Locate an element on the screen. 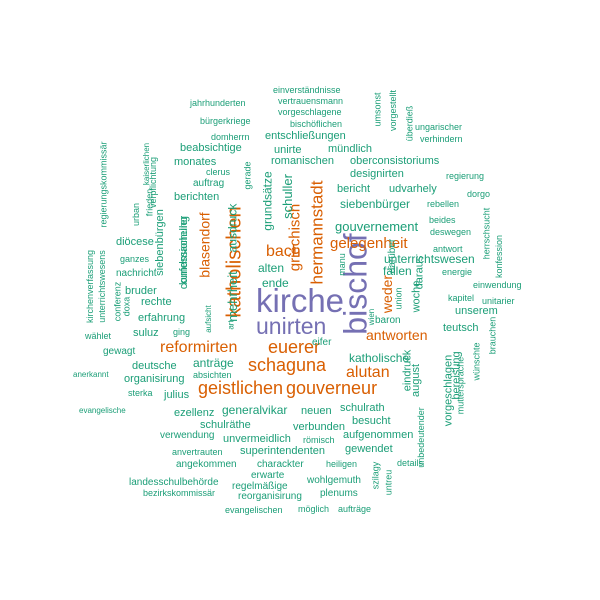 The image size is (600, 600). word-alten: alten is located at coordinates (271, 268).